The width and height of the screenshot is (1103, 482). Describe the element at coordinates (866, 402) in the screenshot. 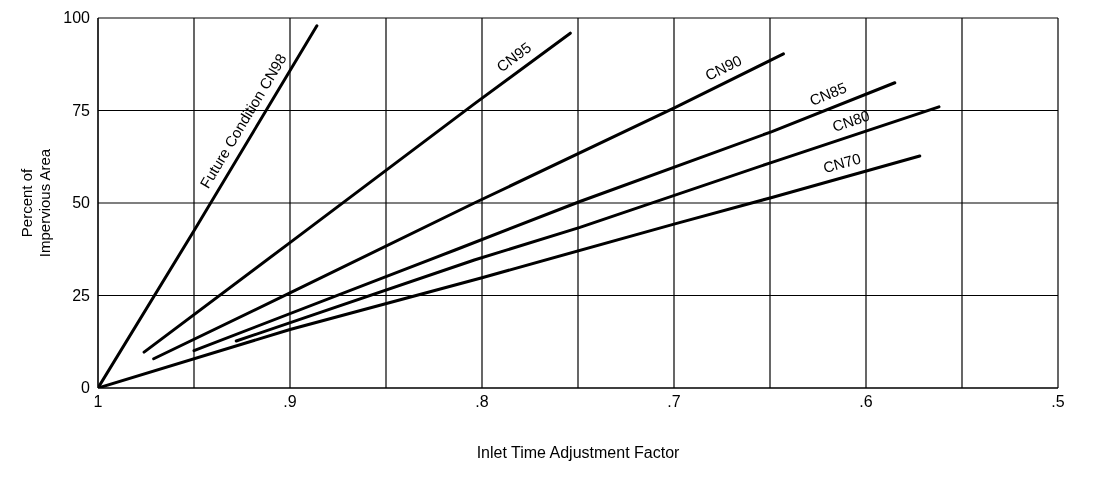

I see `x-tick-label: .6` at that location.